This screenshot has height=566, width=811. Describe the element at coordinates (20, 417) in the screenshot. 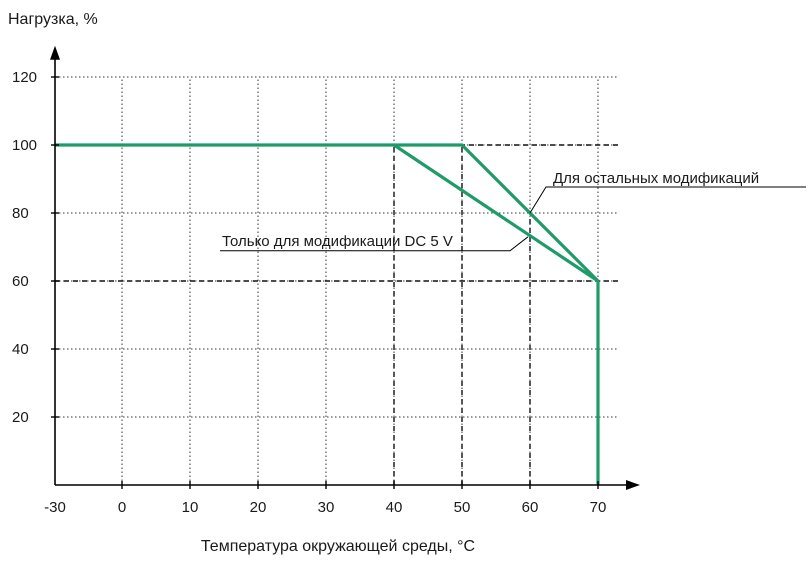

I see `y-tick-label: 20` at that location.